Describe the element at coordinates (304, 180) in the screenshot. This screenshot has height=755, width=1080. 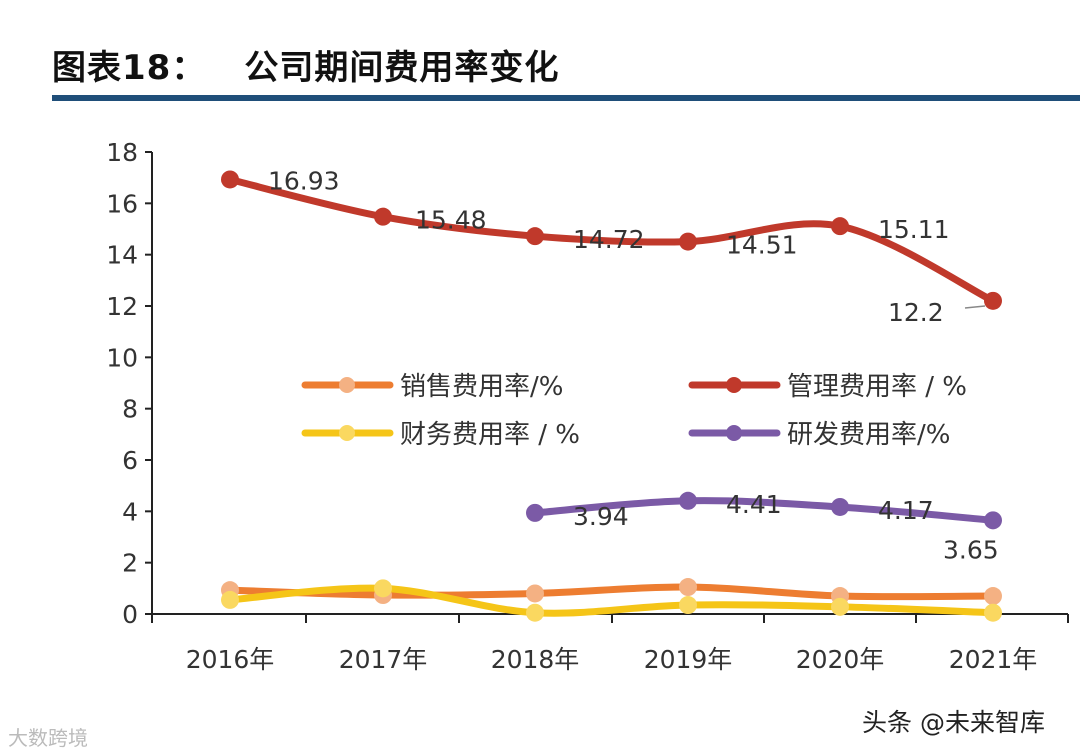
I see `data-label: 16.93` at that location.